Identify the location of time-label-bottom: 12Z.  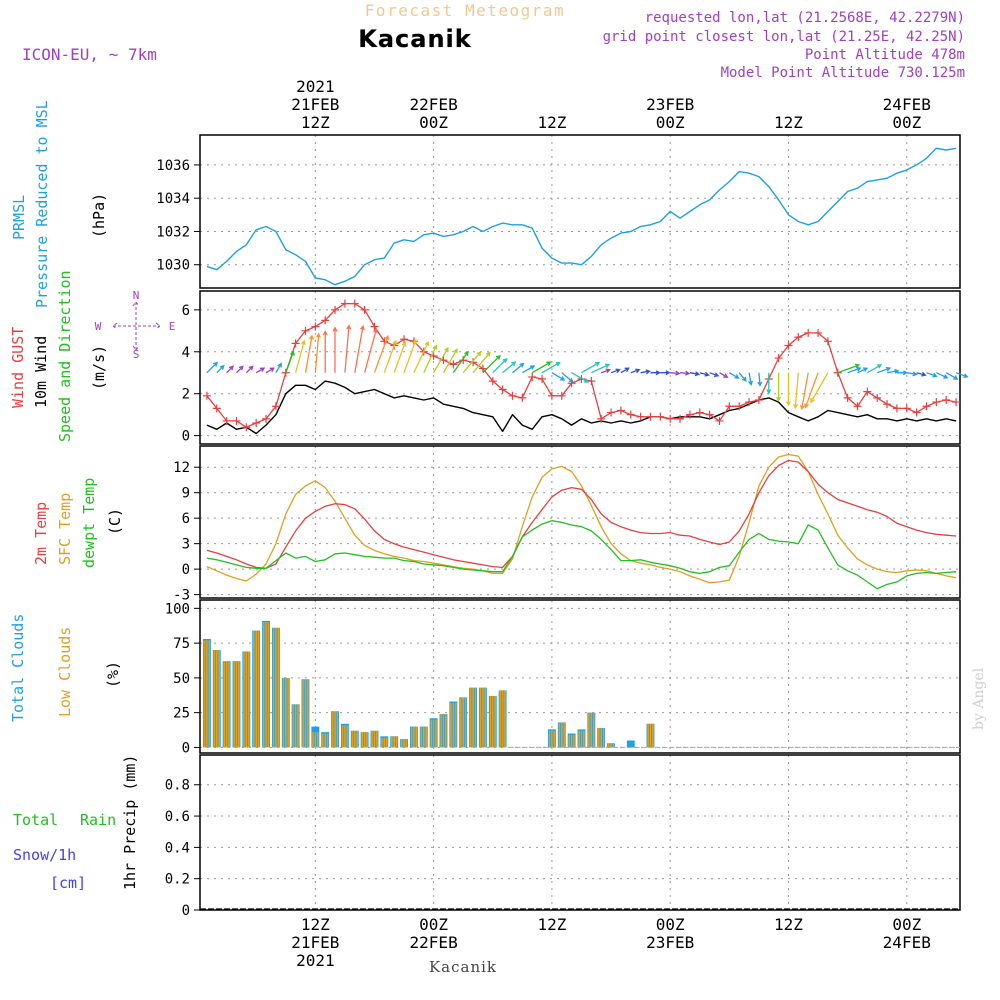
(315, 924).